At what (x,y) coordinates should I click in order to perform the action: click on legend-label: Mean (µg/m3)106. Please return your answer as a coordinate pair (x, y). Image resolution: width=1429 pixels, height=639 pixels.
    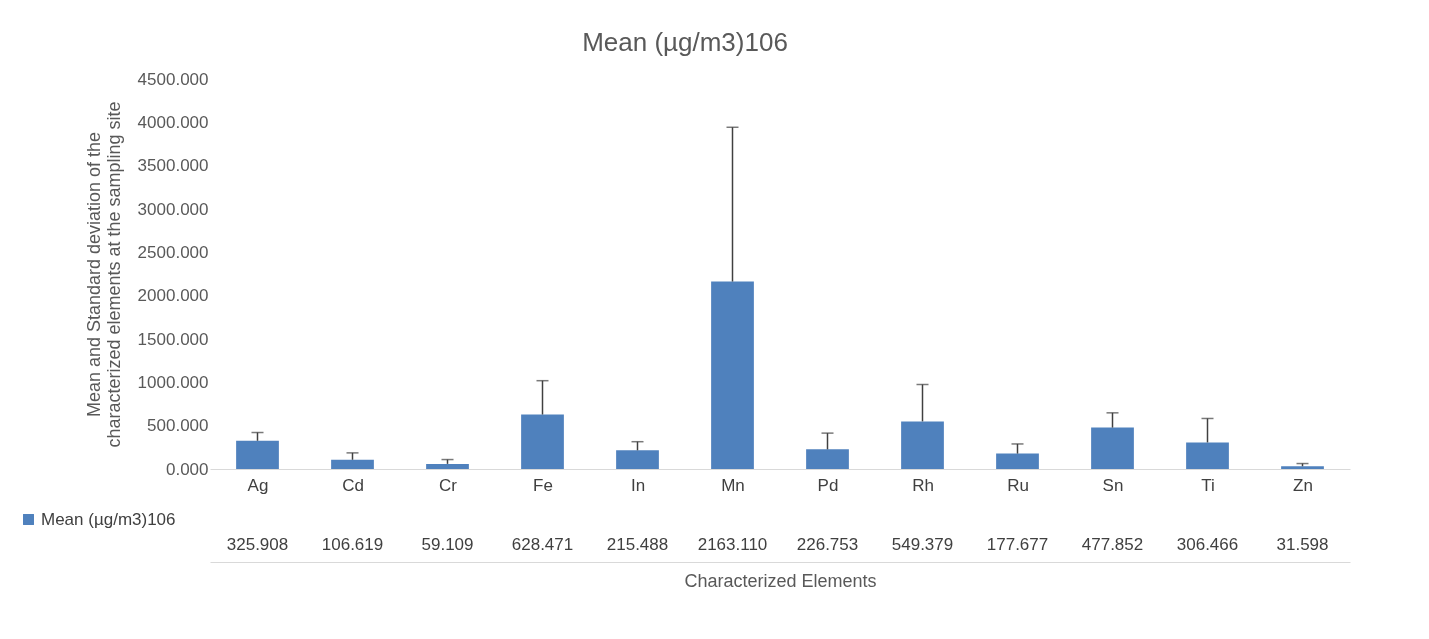
    Looking at the image, I should click on (108, 519).